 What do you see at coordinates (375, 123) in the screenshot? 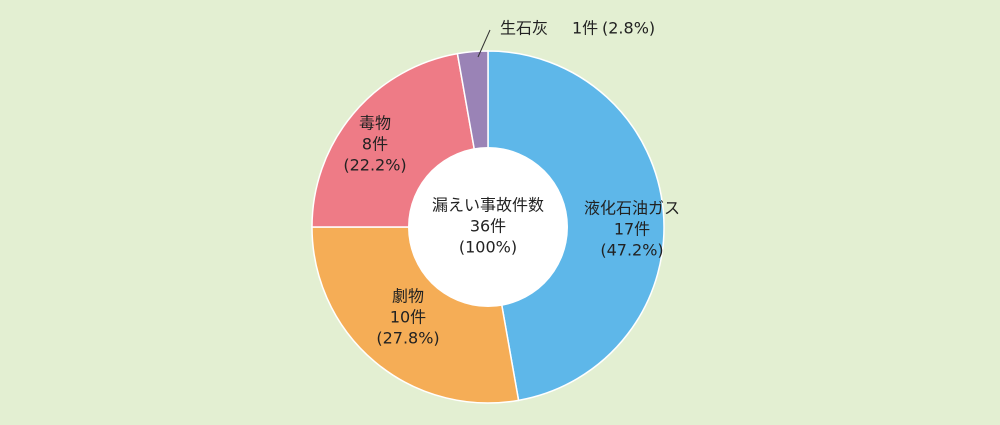
I see `slice-label: 毒物` at bounding box center [375, 123].